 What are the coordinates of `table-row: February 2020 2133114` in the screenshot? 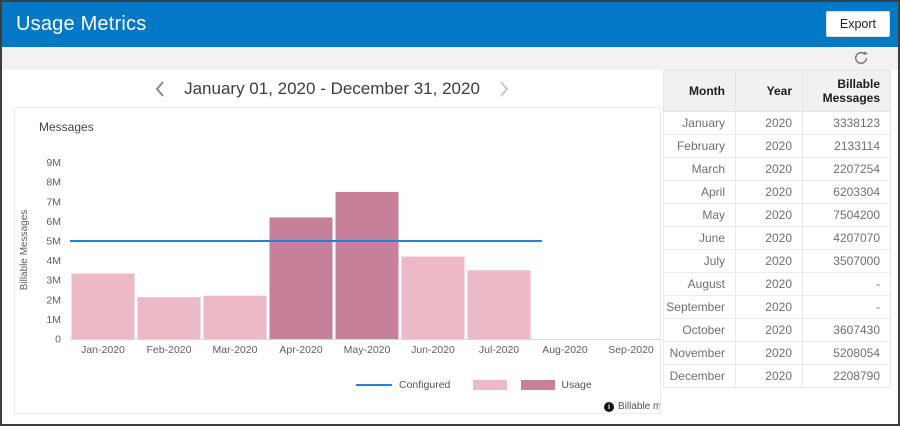 It's located at (777, 146).